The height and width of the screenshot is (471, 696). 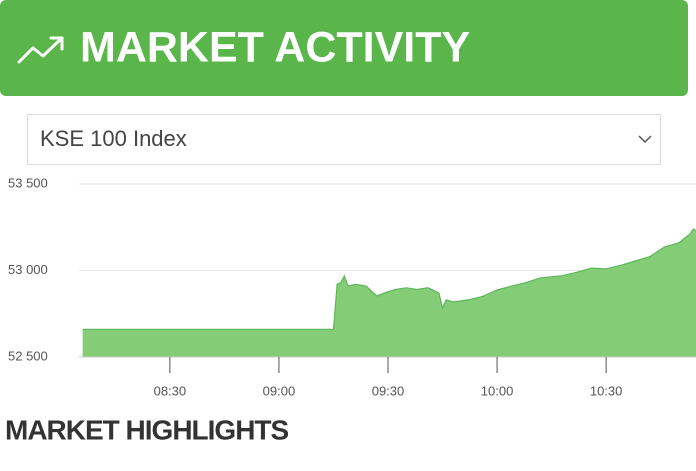 What do you see at coordinates (279, 390) in the screenshot?
I see `x-tick-label: 09:00` at bounding box center [279, 390].